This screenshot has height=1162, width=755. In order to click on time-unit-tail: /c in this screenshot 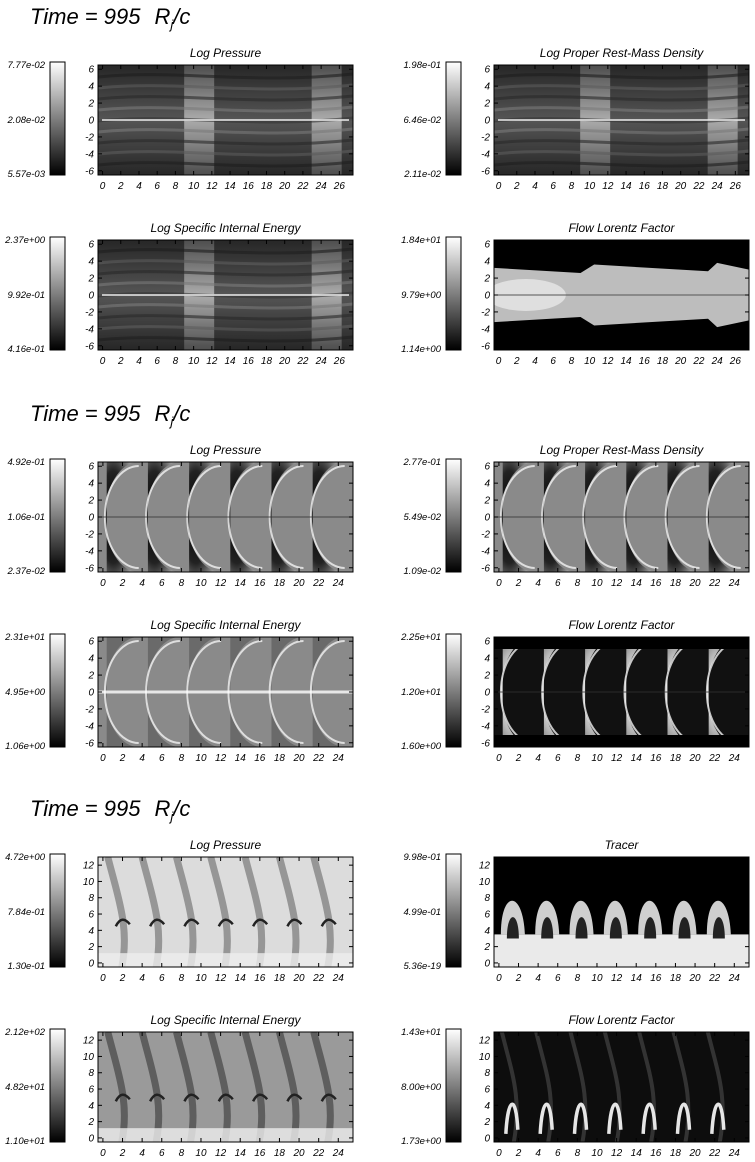, I will do `click(180, 808)`.